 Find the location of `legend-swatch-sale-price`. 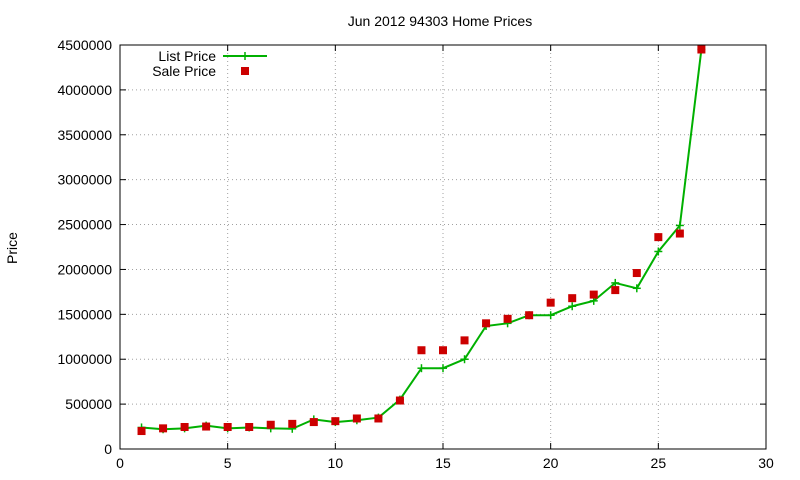

legend-swatch-sale-price is located at coordinates (245, 71).